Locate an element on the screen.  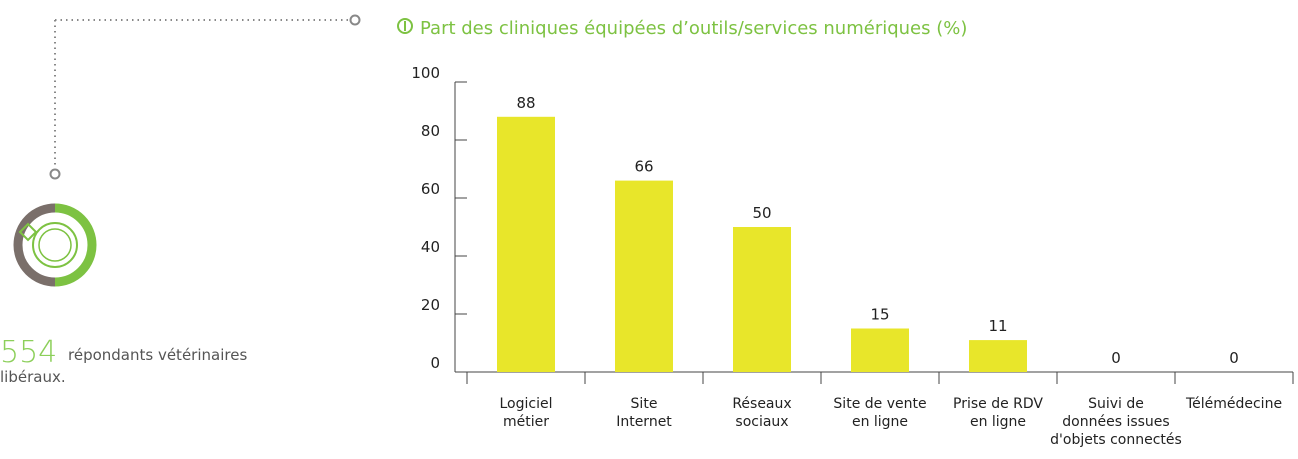
y-tick-label: 40 is located at coordinates (430, 247).